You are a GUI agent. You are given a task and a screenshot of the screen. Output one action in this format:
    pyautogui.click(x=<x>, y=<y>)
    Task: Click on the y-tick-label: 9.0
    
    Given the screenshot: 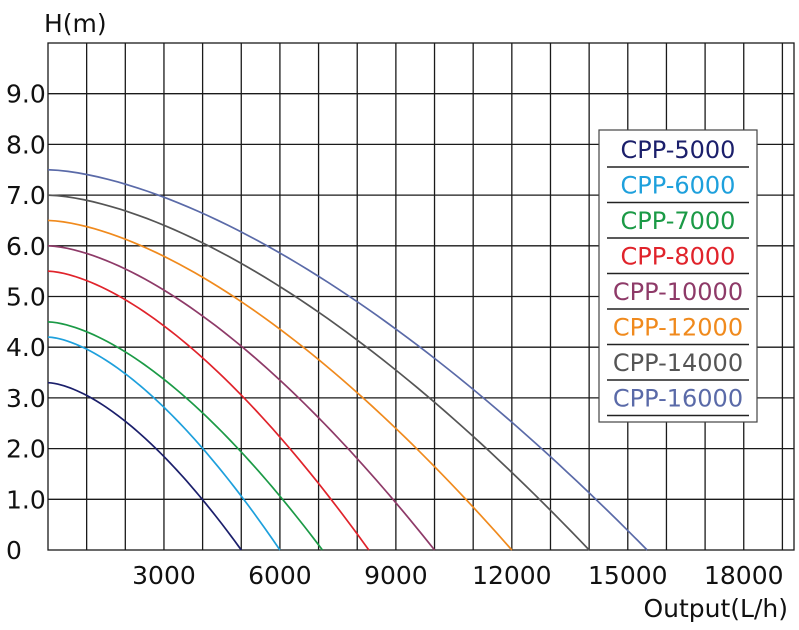 What is the action you would take?
    pyautogui.click(x=26, y=94)
    